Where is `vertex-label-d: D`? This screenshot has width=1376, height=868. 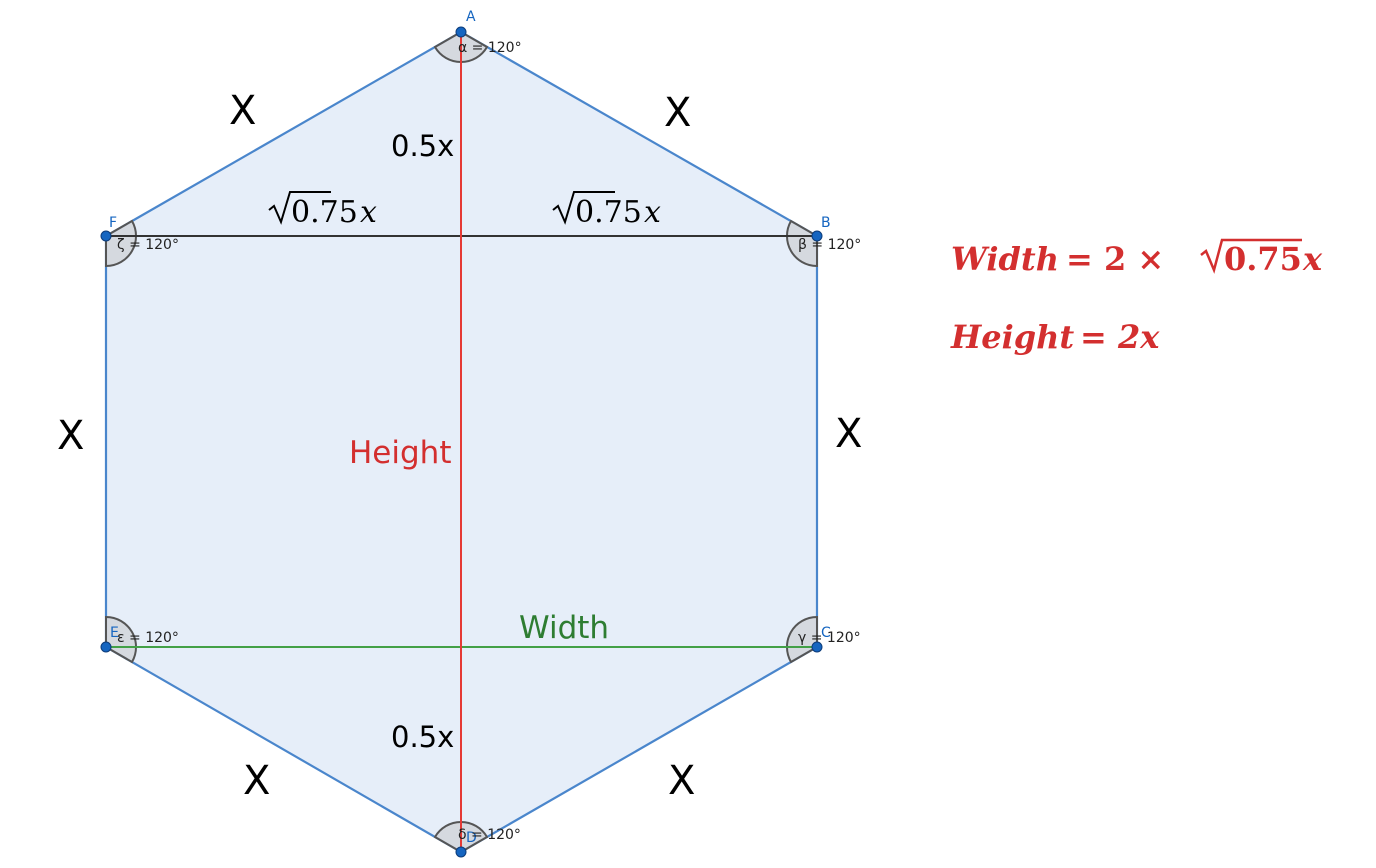 vertex-label-d: D is located at coordinates (471, 838).